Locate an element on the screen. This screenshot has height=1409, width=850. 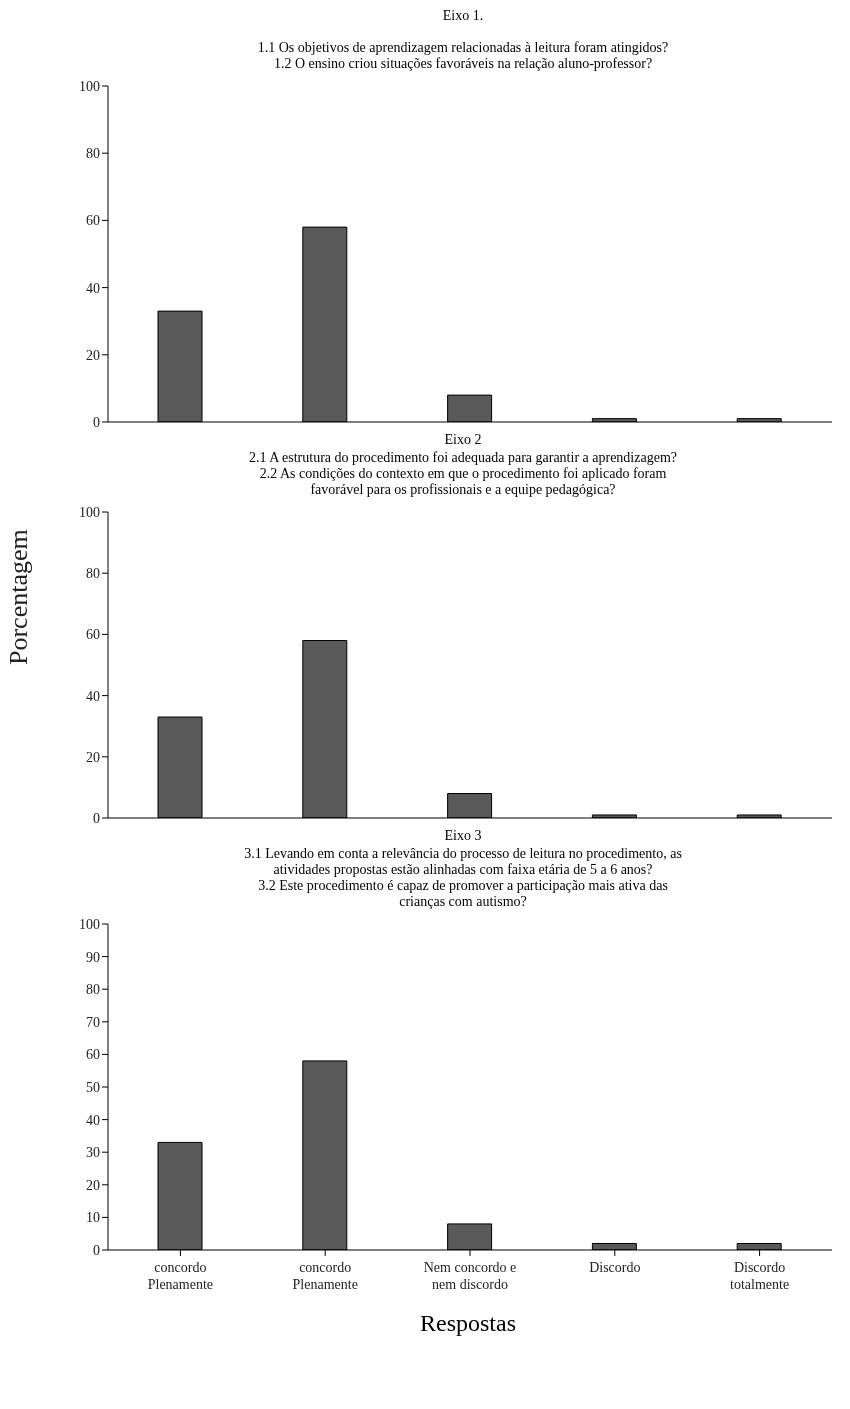
y-tick-label: 30 is located at coordinates (93, 1153).